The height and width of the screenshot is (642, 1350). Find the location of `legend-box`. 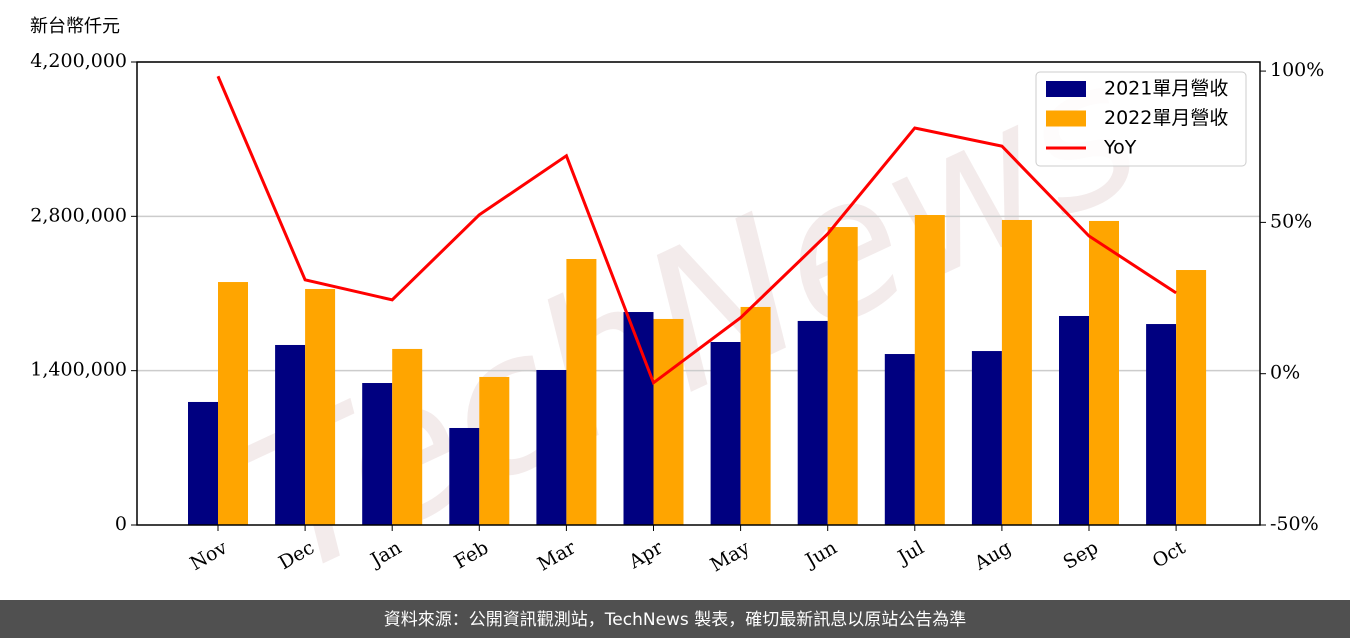

legend-box is located at coordinates (1141, 119).